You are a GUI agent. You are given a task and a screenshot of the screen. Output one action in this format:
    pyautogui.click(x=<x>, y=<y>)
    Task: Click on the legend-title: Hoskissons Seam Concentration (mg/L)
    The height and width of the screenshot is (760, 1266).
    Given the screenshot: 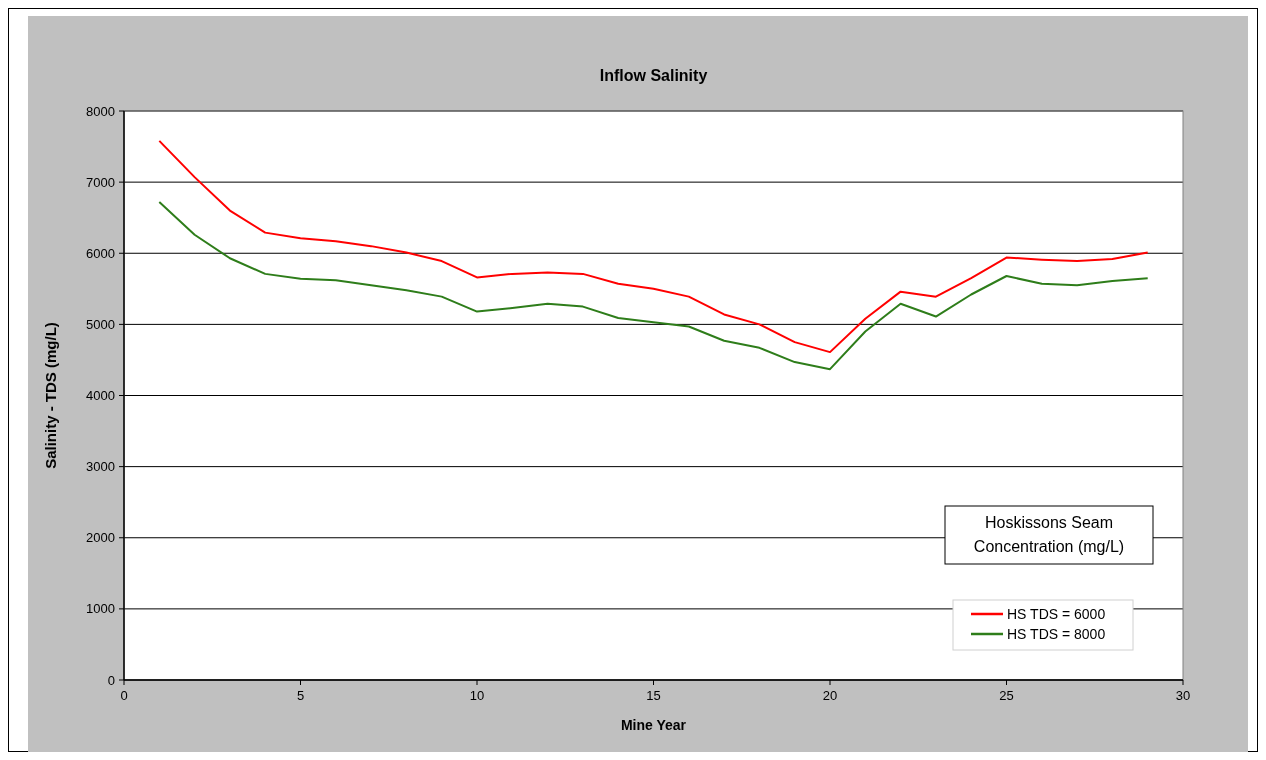 What is the action you would take?
    pyautogui.click(x=1049, y=534)
    